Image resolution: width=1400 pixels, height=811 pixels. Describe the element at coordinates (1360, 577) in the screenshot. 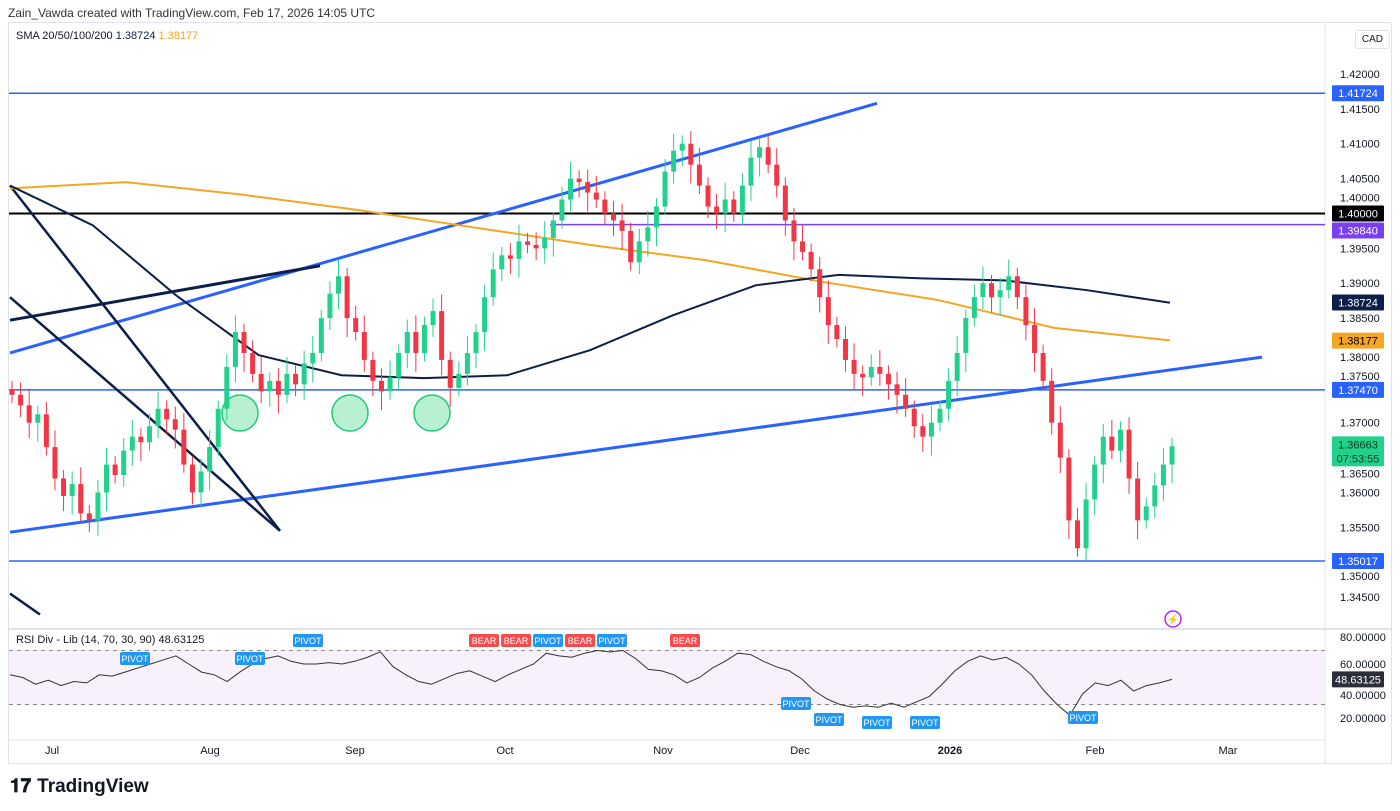

I see `price-tick-label: 1.35000` at that location.